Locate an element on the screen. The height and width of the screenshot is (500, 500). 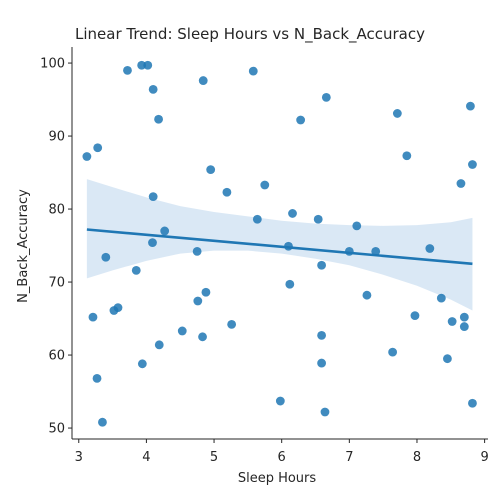
y-axis-label: N_Back_Accuracy is located at coordinates (23, 246).